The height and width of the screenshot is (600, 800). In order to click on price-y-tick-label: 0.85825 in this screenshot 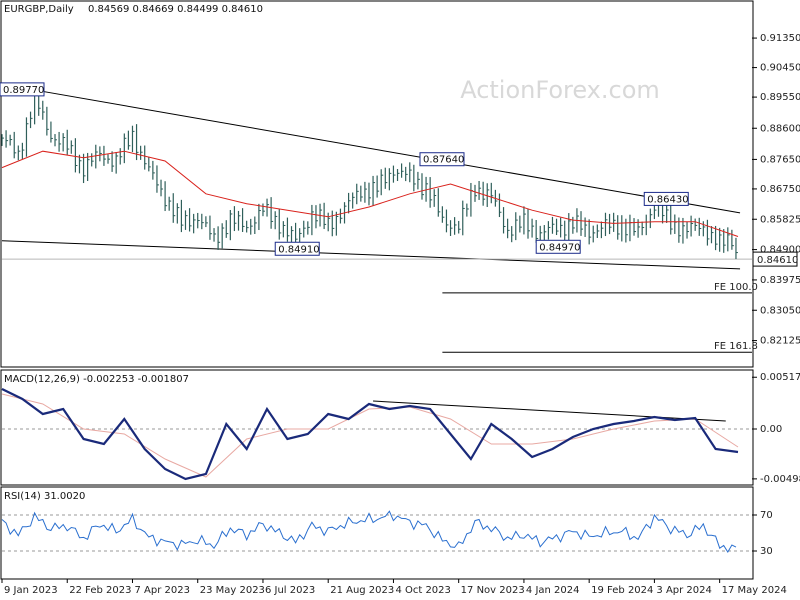, I will do `click(780, 219)`.